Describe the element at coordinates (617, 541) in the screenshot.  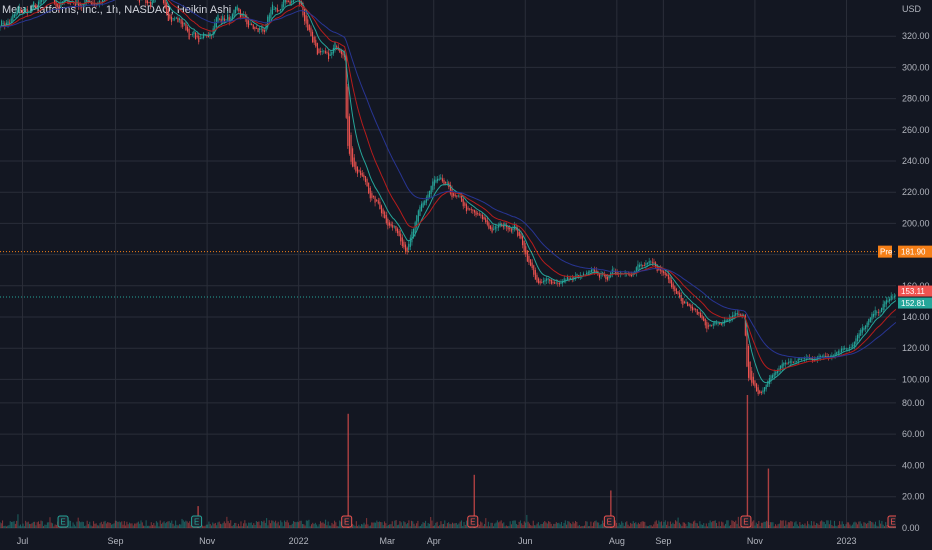
I see `time-tick-label: Aug` at that location.